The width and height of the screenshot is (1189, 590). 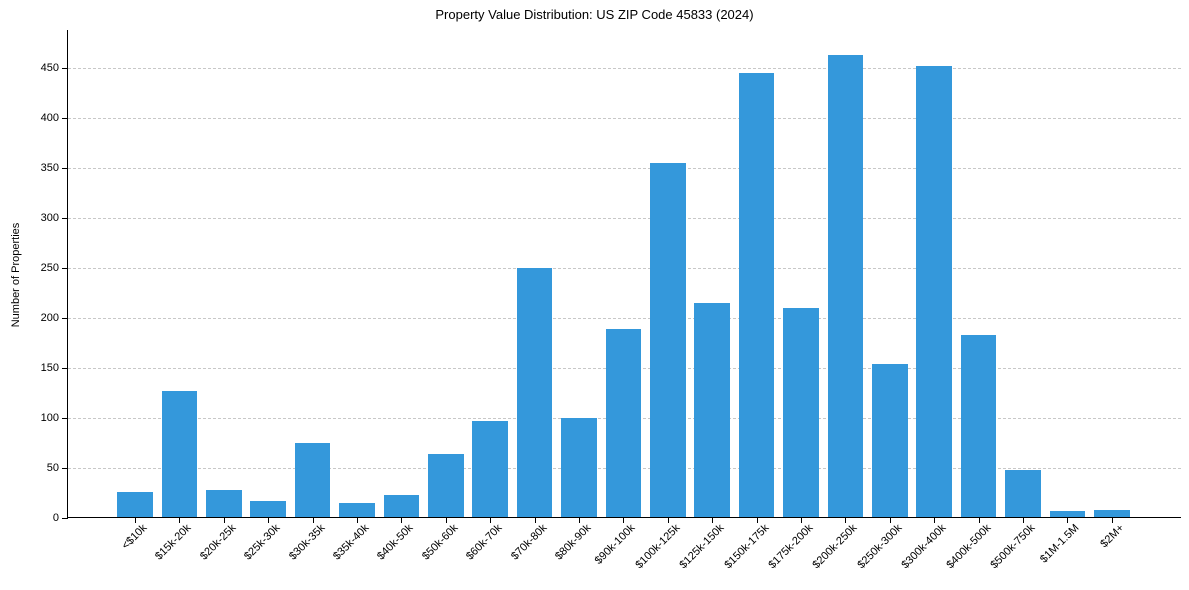 I want to click on x-tick-label: $20k-25k, so click(x=218, y=542).